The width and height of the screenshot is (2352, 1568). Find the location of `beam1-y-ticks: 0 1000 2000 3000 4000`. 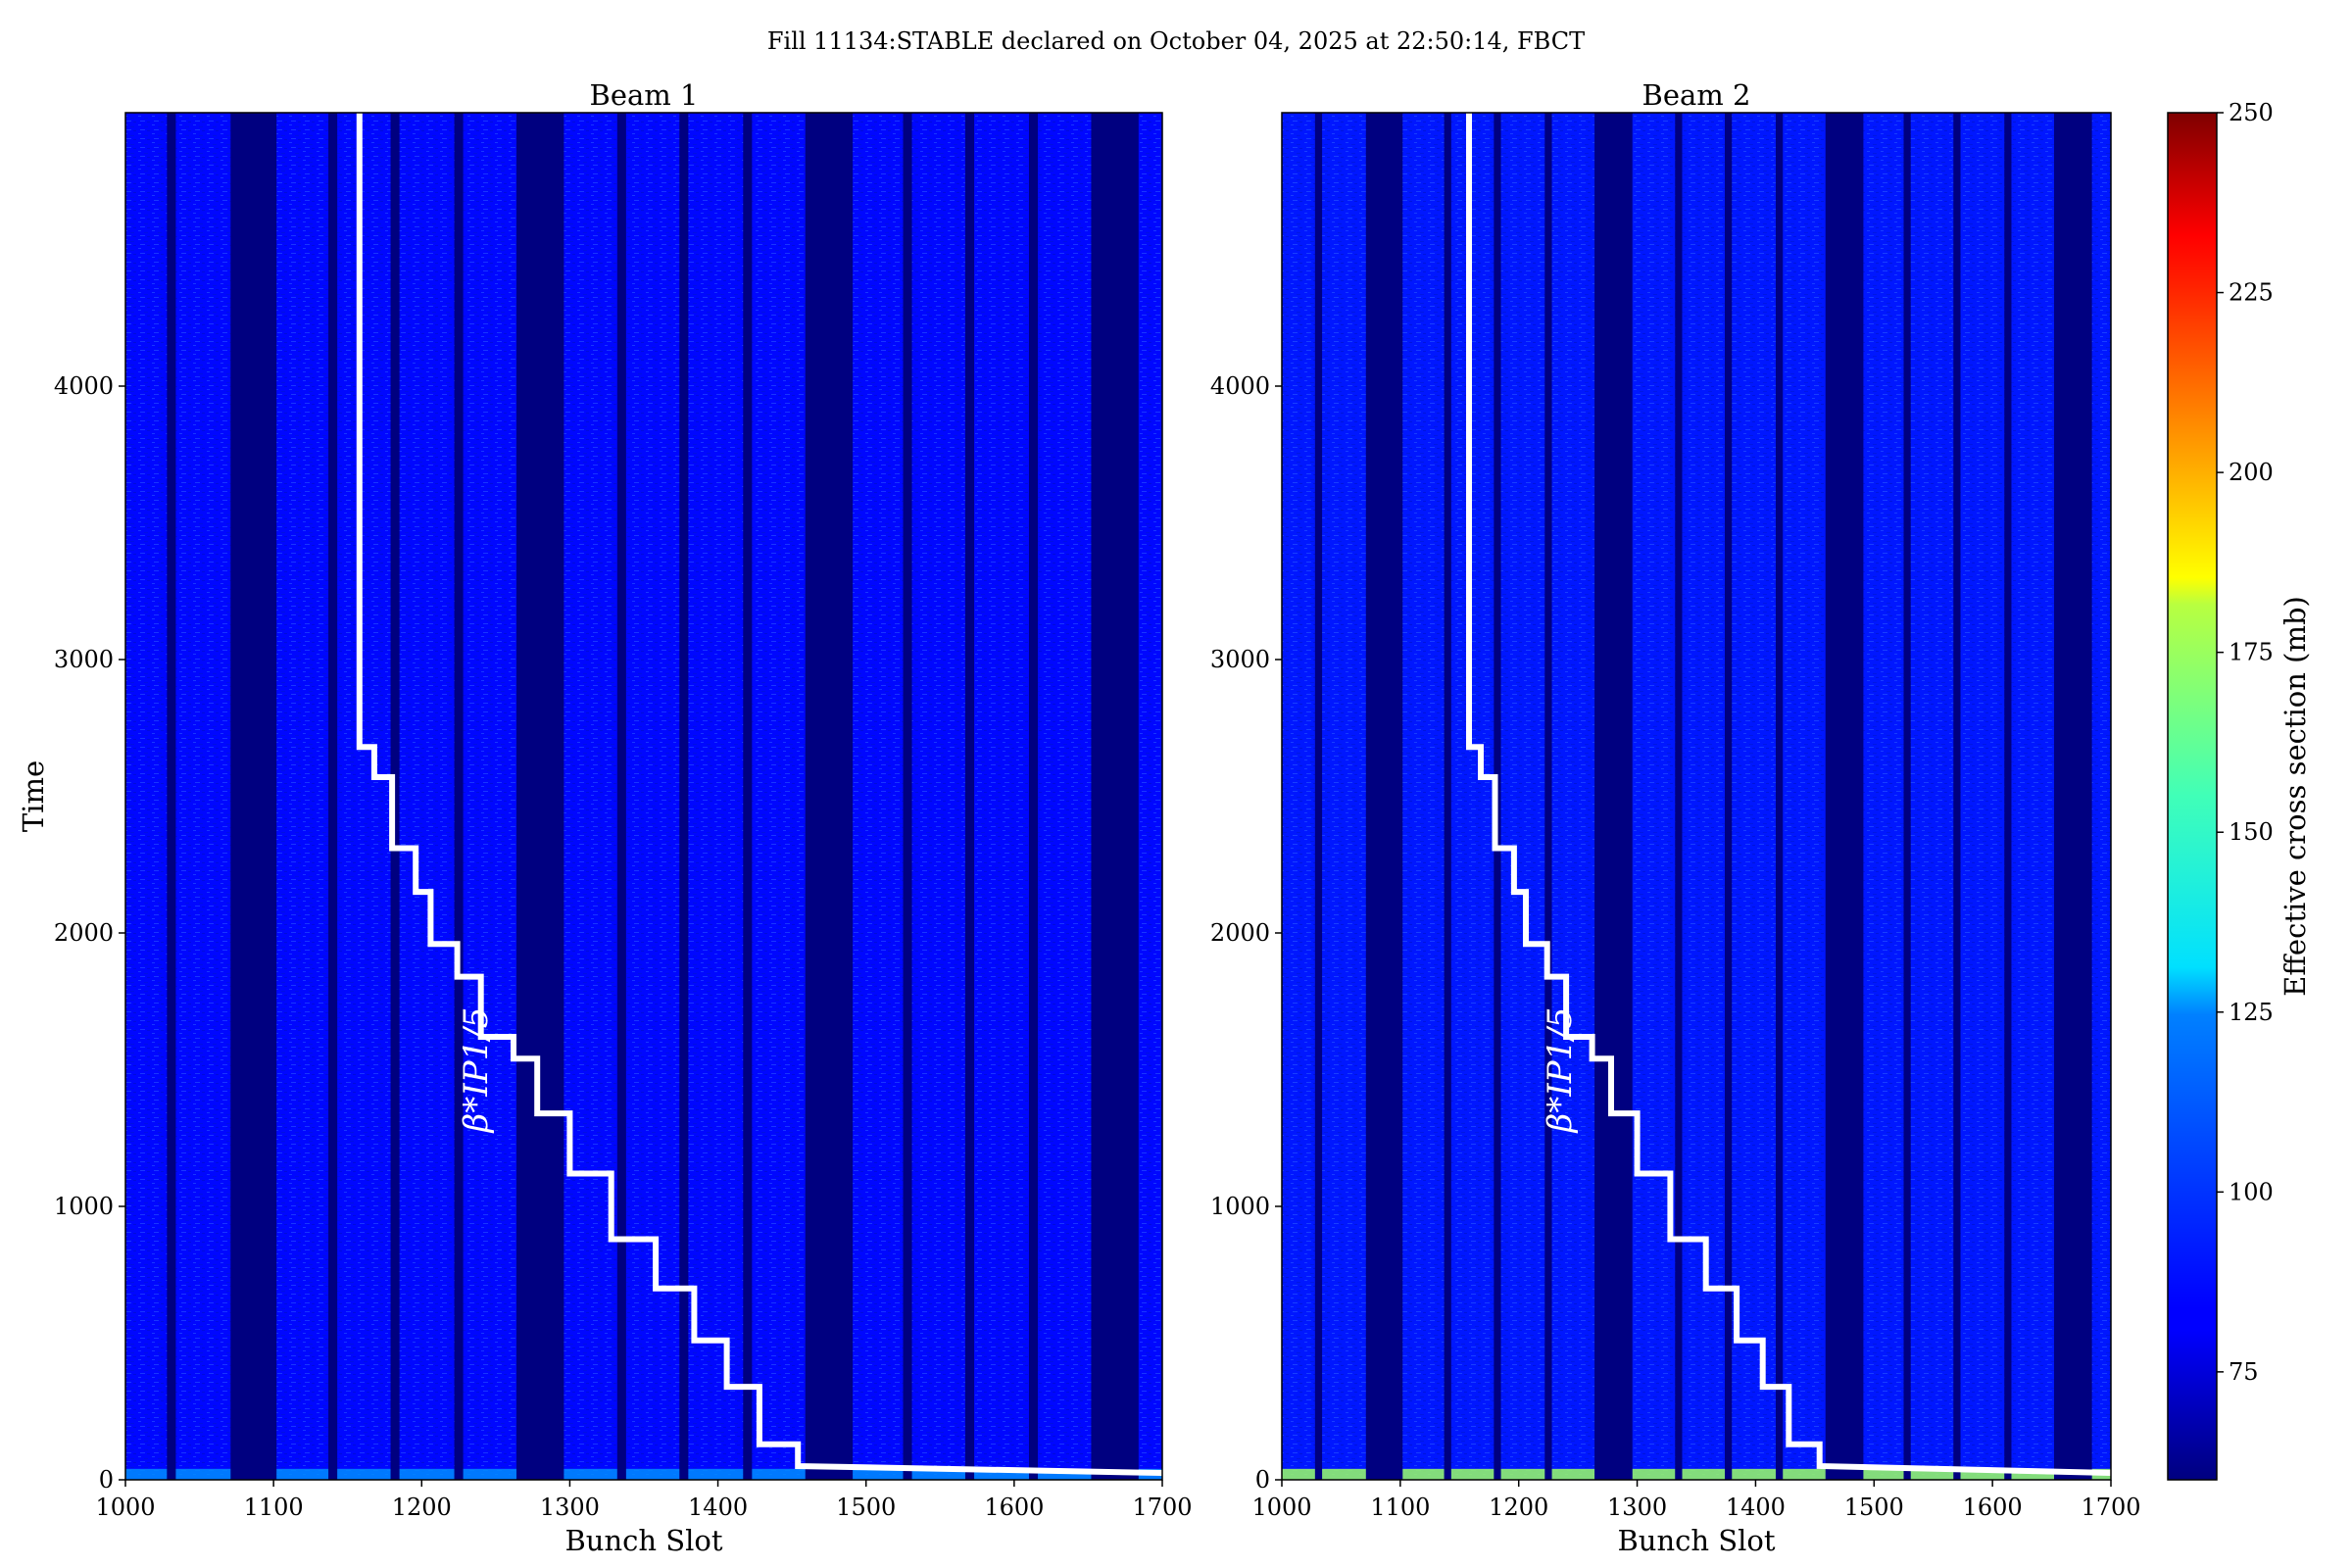

beam1-y-ticks: 0 1000 2000 3000 4000 is located at coordinates (89, 933).